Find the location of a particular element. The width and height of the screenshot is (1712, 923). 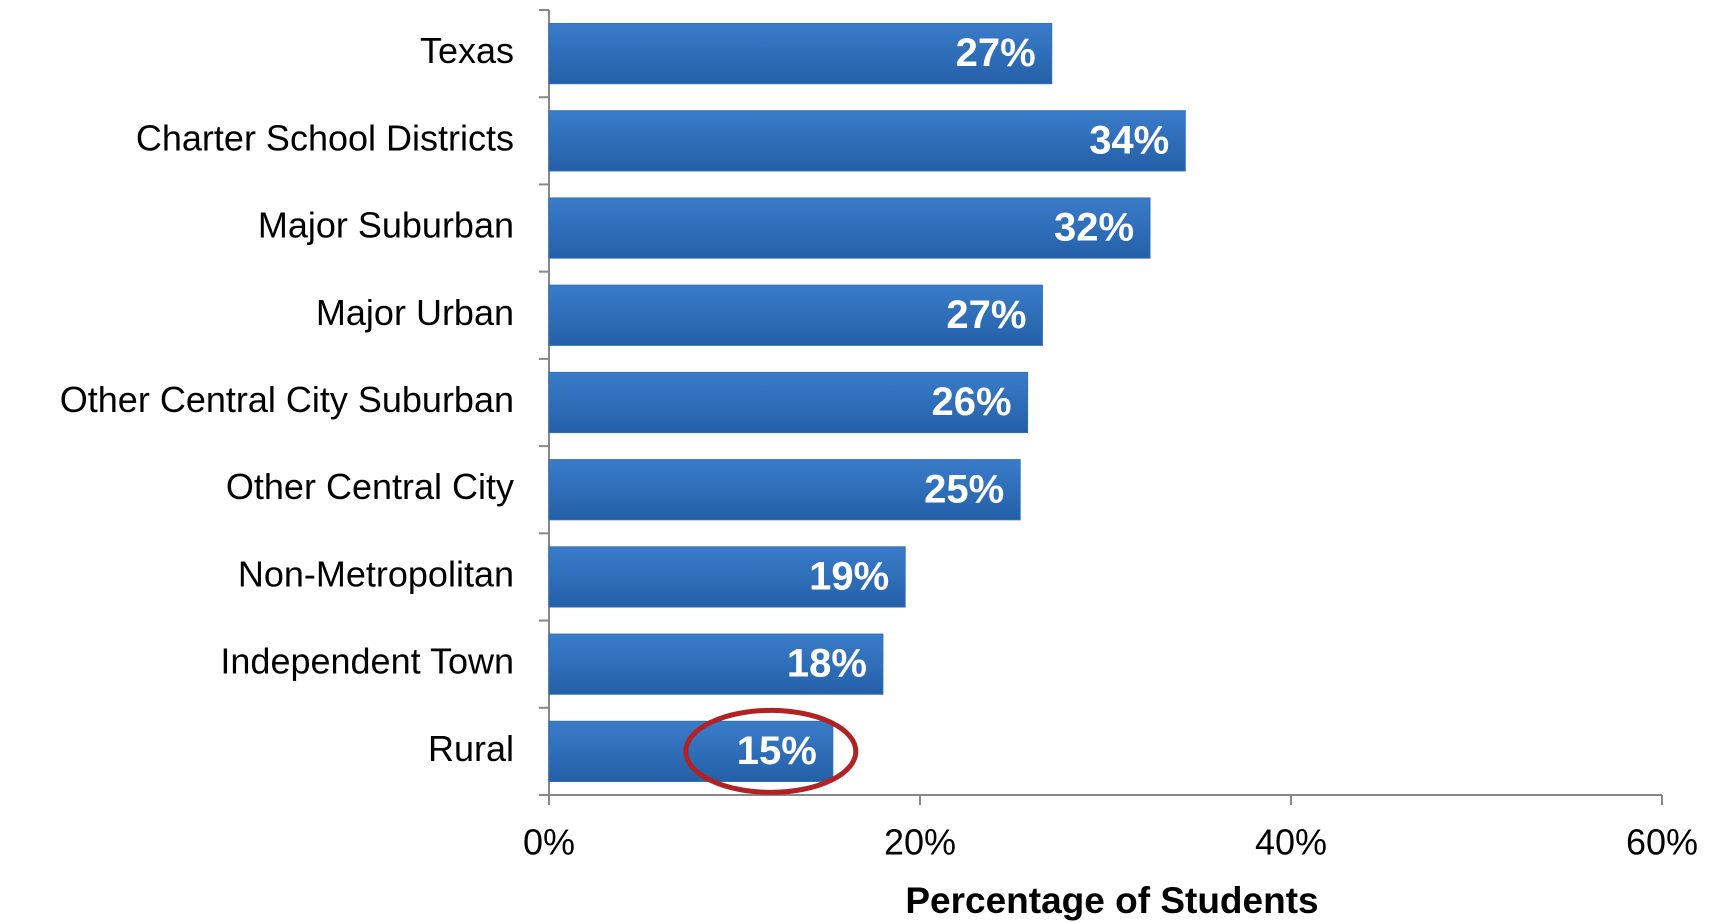

value-label: 18% is located at coordinates (827, 664).